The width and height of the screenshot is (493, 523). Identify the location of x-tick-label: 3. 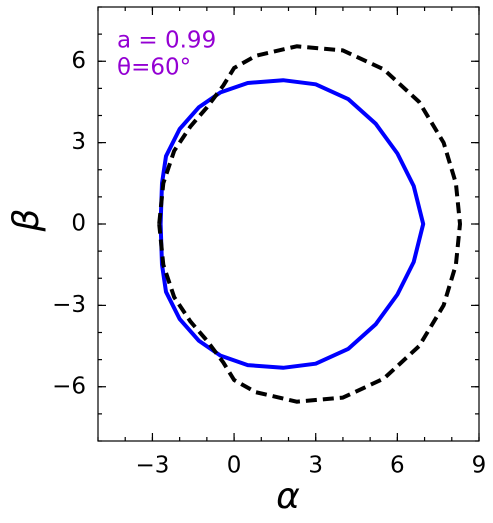
(315, 466).